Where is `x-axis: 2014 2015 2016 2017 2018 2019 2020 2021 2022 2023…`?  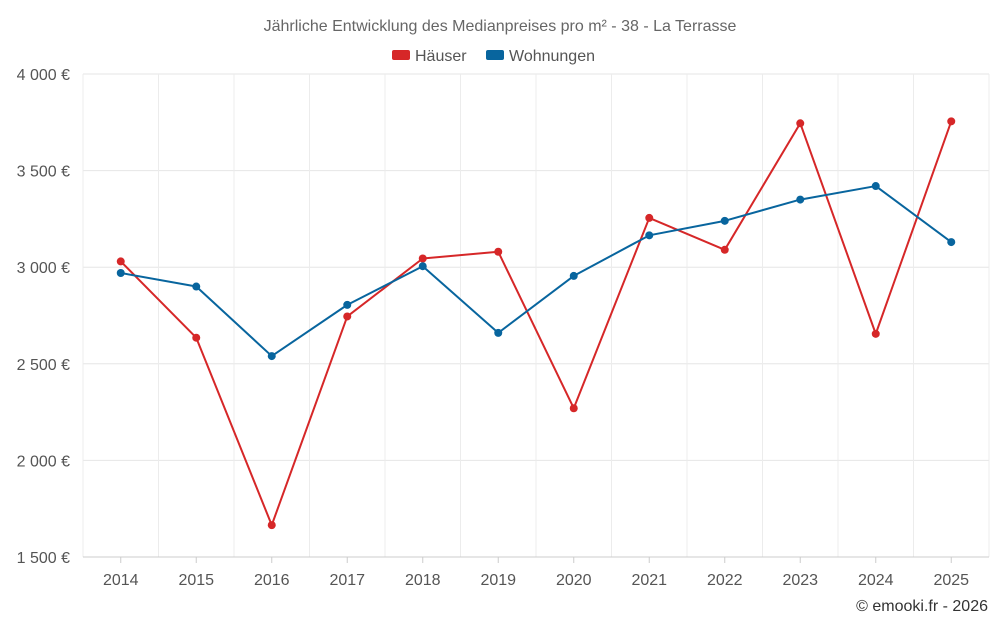 x-axis: 2014 2015 2016 2017 2018 2019 2020 2021 2022 2023… is located at coordinates (536, 573).